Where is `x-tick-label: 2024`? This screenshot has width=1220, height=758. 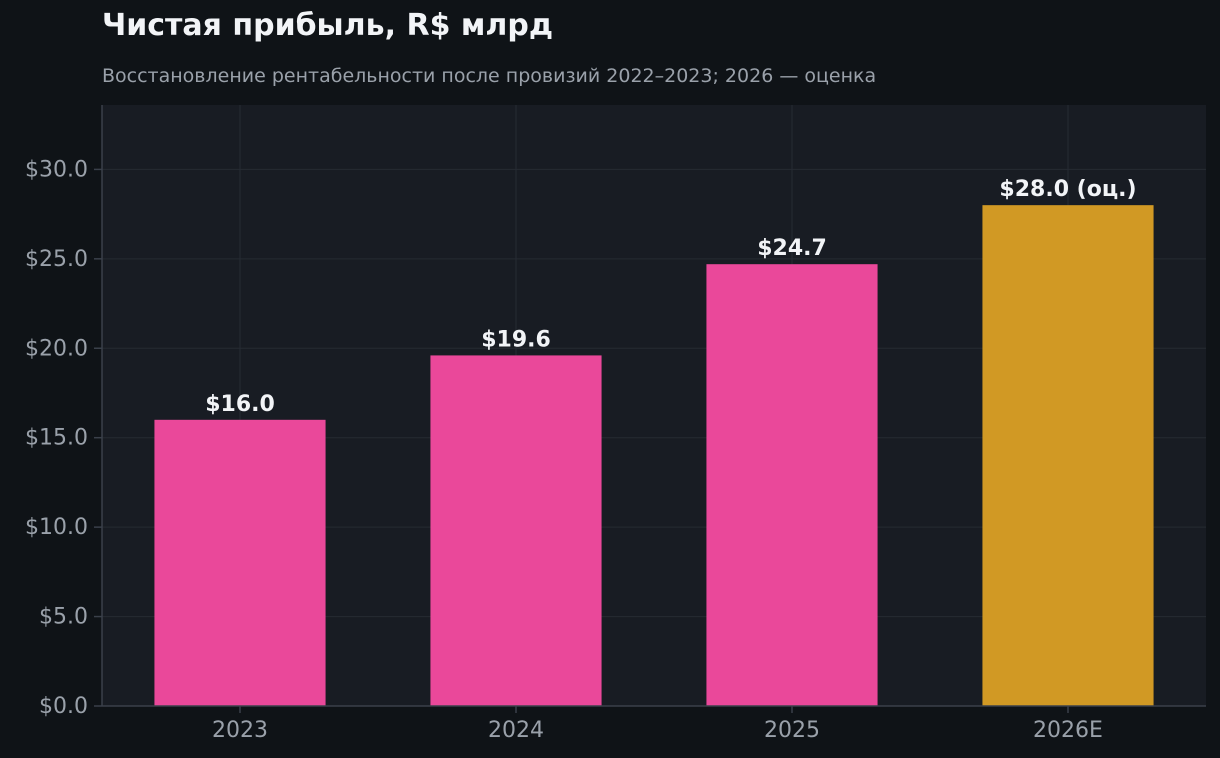 x-tick-label: 2024 is located at coordinates (516, 730).